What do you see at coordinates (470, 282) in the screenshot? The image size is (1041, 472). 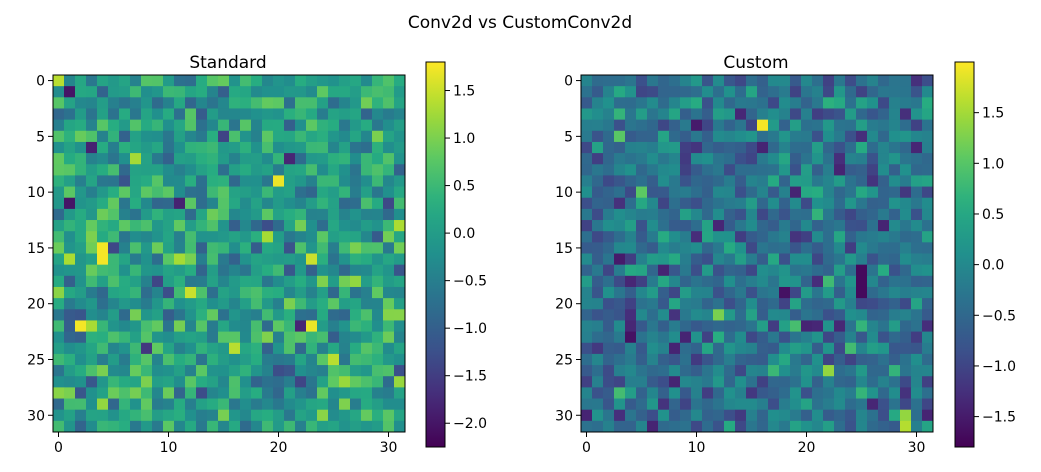 I see `colorbar-tick-label: −0.5` at bounding box center [470, 282].